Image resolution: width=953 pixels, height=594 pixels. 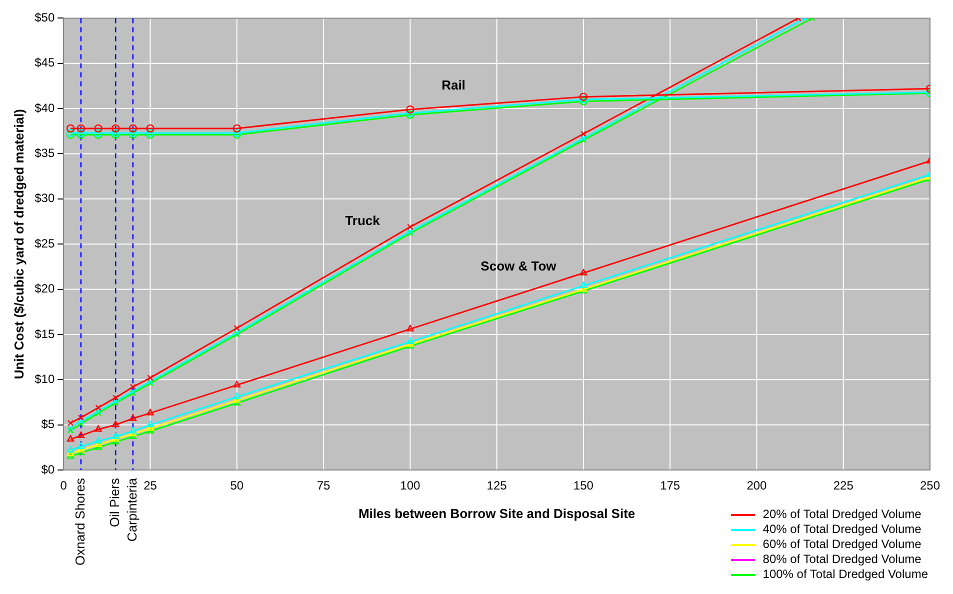 I want to click on y-axis-title: Unit Cost ($/cubic yard of dredged material), so click(x=18, y=244).